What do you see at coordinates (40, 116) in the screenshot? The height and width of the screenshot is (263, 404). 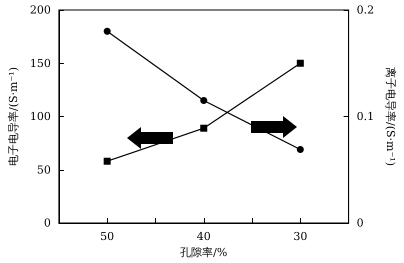 I see `y-tick-label: 100` at bounding box center [40, 116].